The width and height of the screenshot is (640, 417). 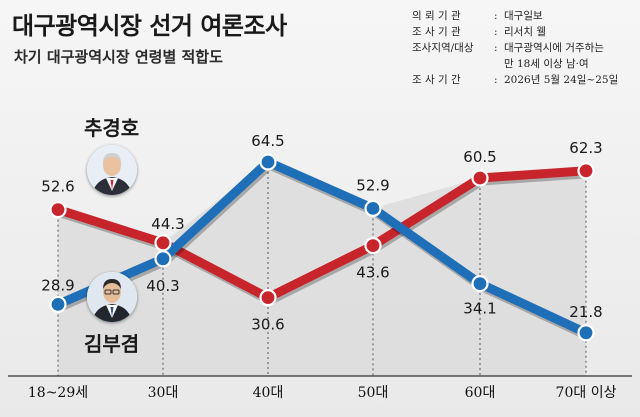 I want to click on survey-info-row: 조 사 기 간:2026년 5월 24일~25일, so click(x=515, y=80).